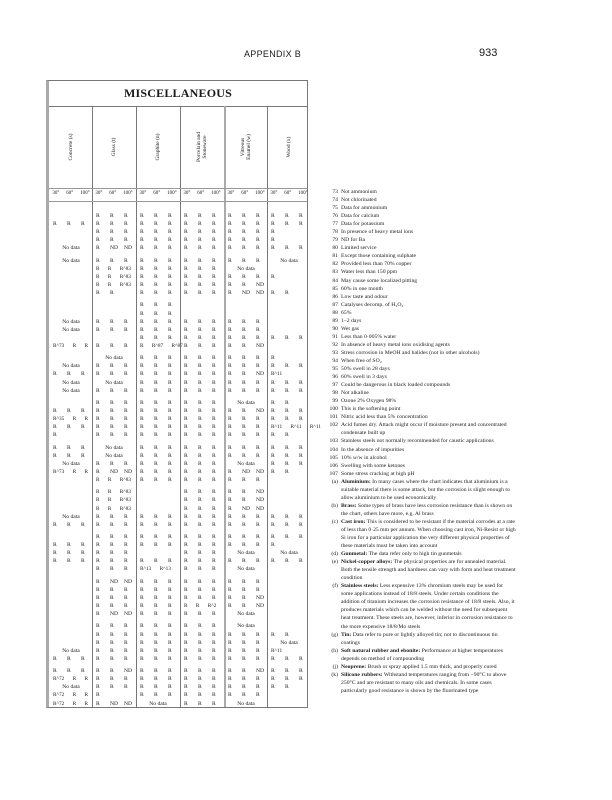 The image size is (612, 800). Describe the element at coordinates (335, 232) in the screenshot. I see `footnote-number: 78` at that location.